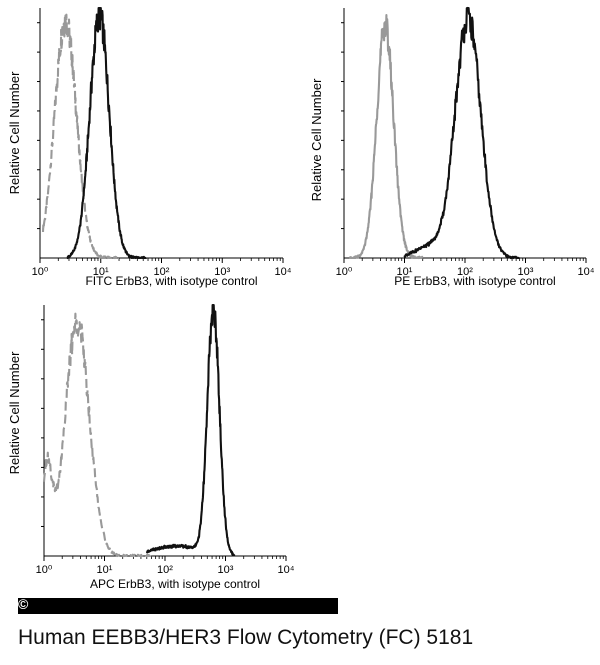 The width and height of the screenshot is (600, 665). Describe the element at coordinates (171, 281) in the screenshot. I see `x-axis-label: FITC ErbB3, with isotype control` at that location.